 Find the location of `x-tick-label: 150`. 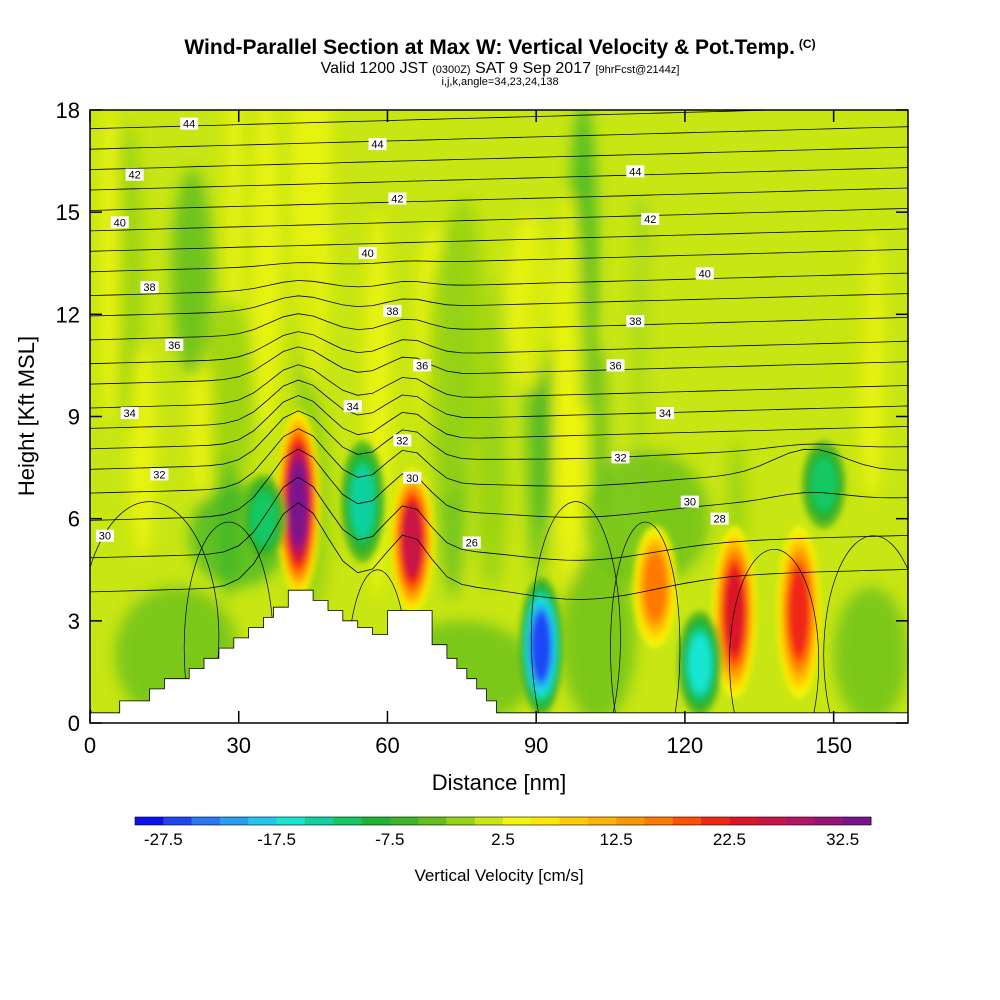

x-tick-label: 150 is located at coordinates (833, 745).